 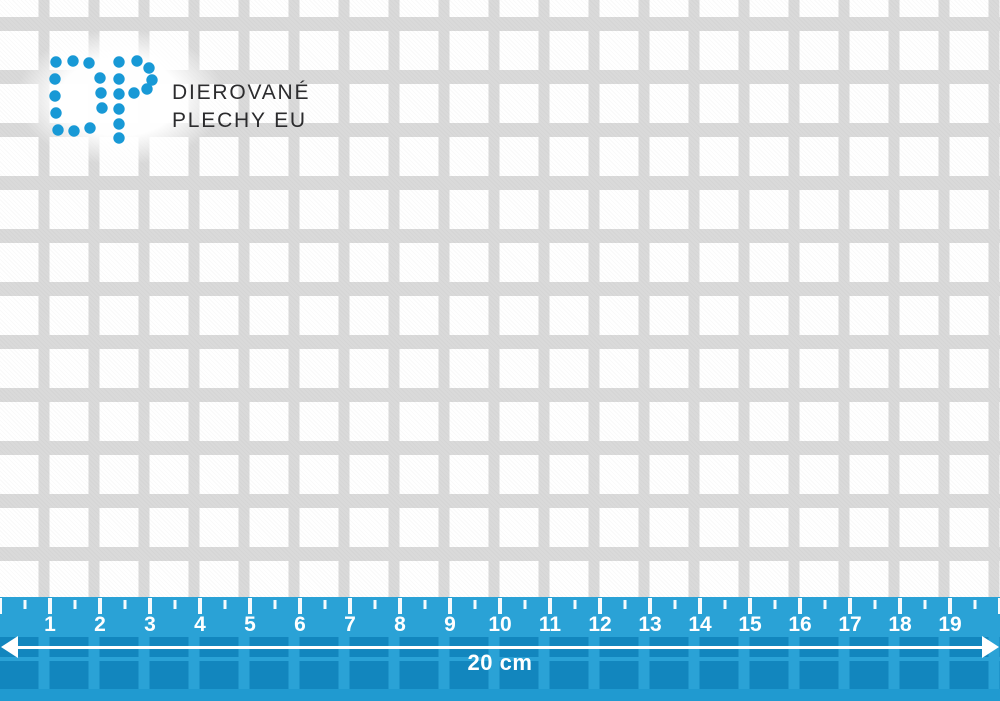 What do you see at coordinates (200, 624) in the screenshot?
I see `ruler-number: 4` at bounding box center [200, 624].